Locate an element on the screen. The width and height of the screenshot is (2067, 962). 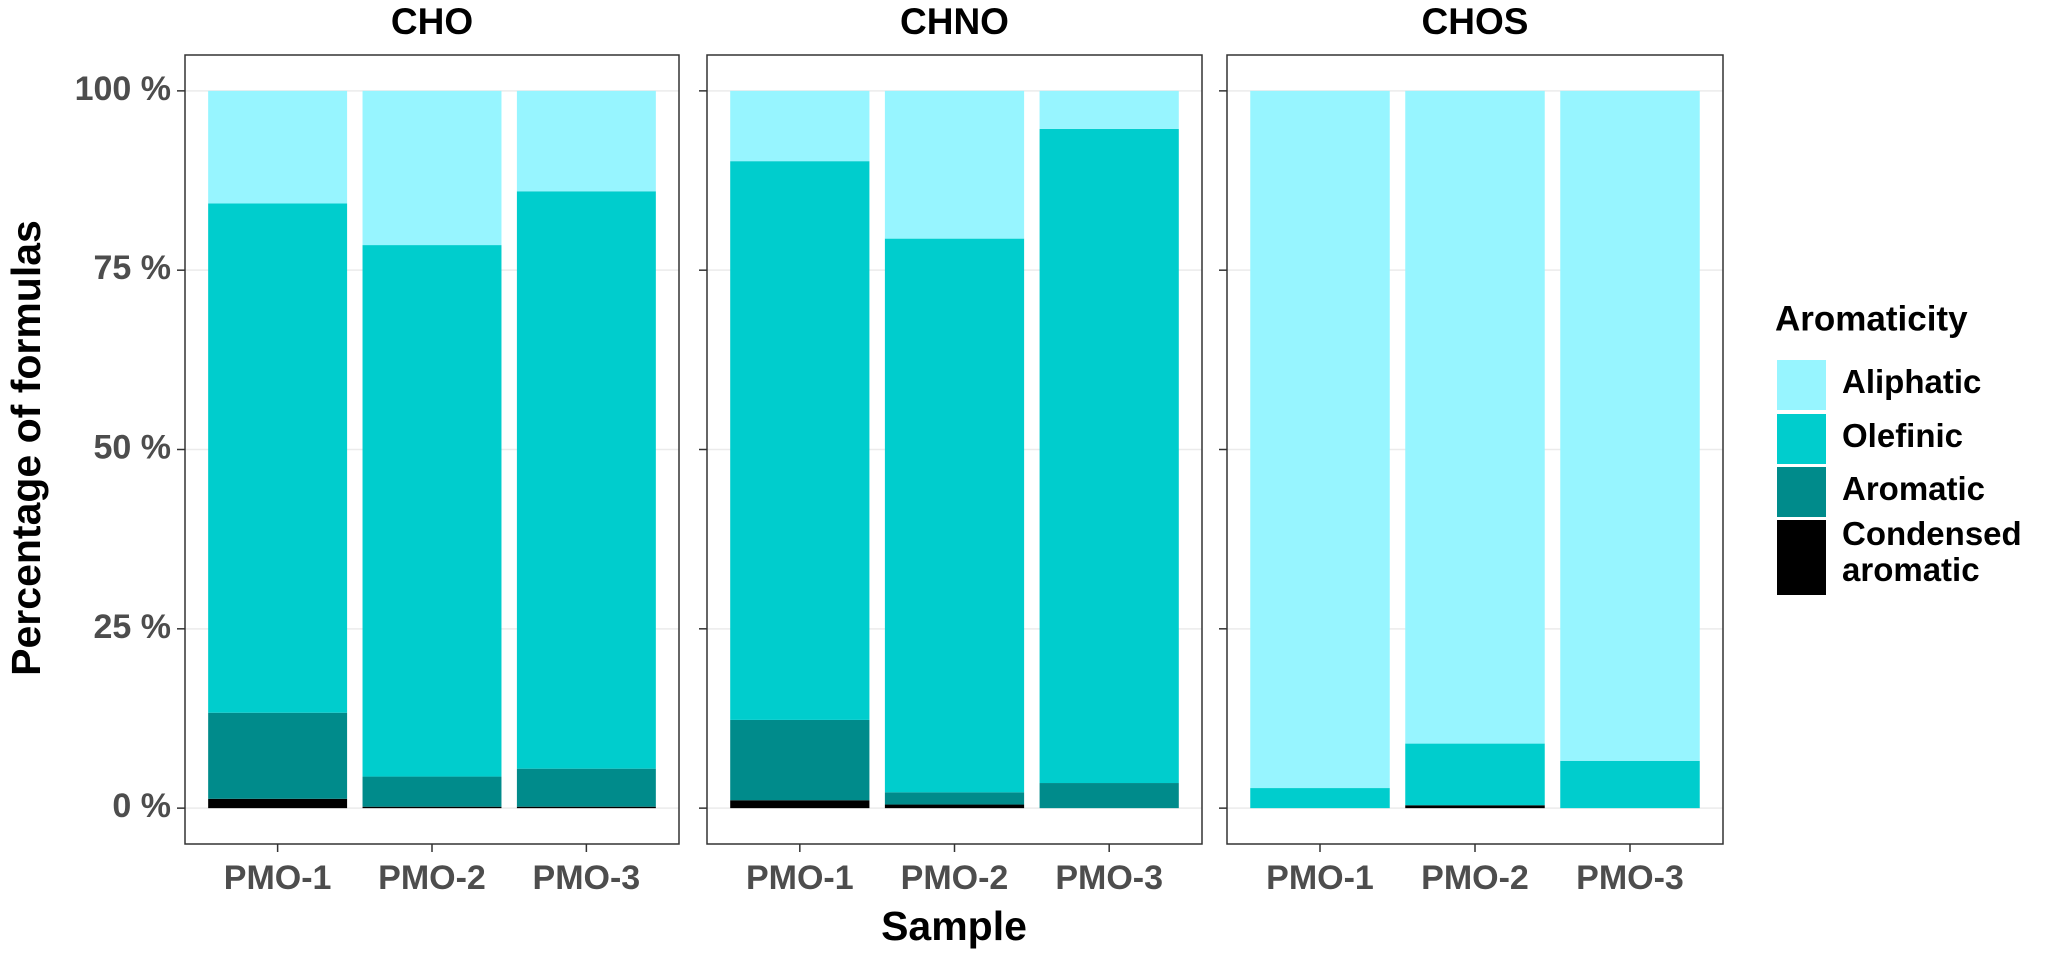
y-tick-label: 50 % is located at coordinates (133, 447).